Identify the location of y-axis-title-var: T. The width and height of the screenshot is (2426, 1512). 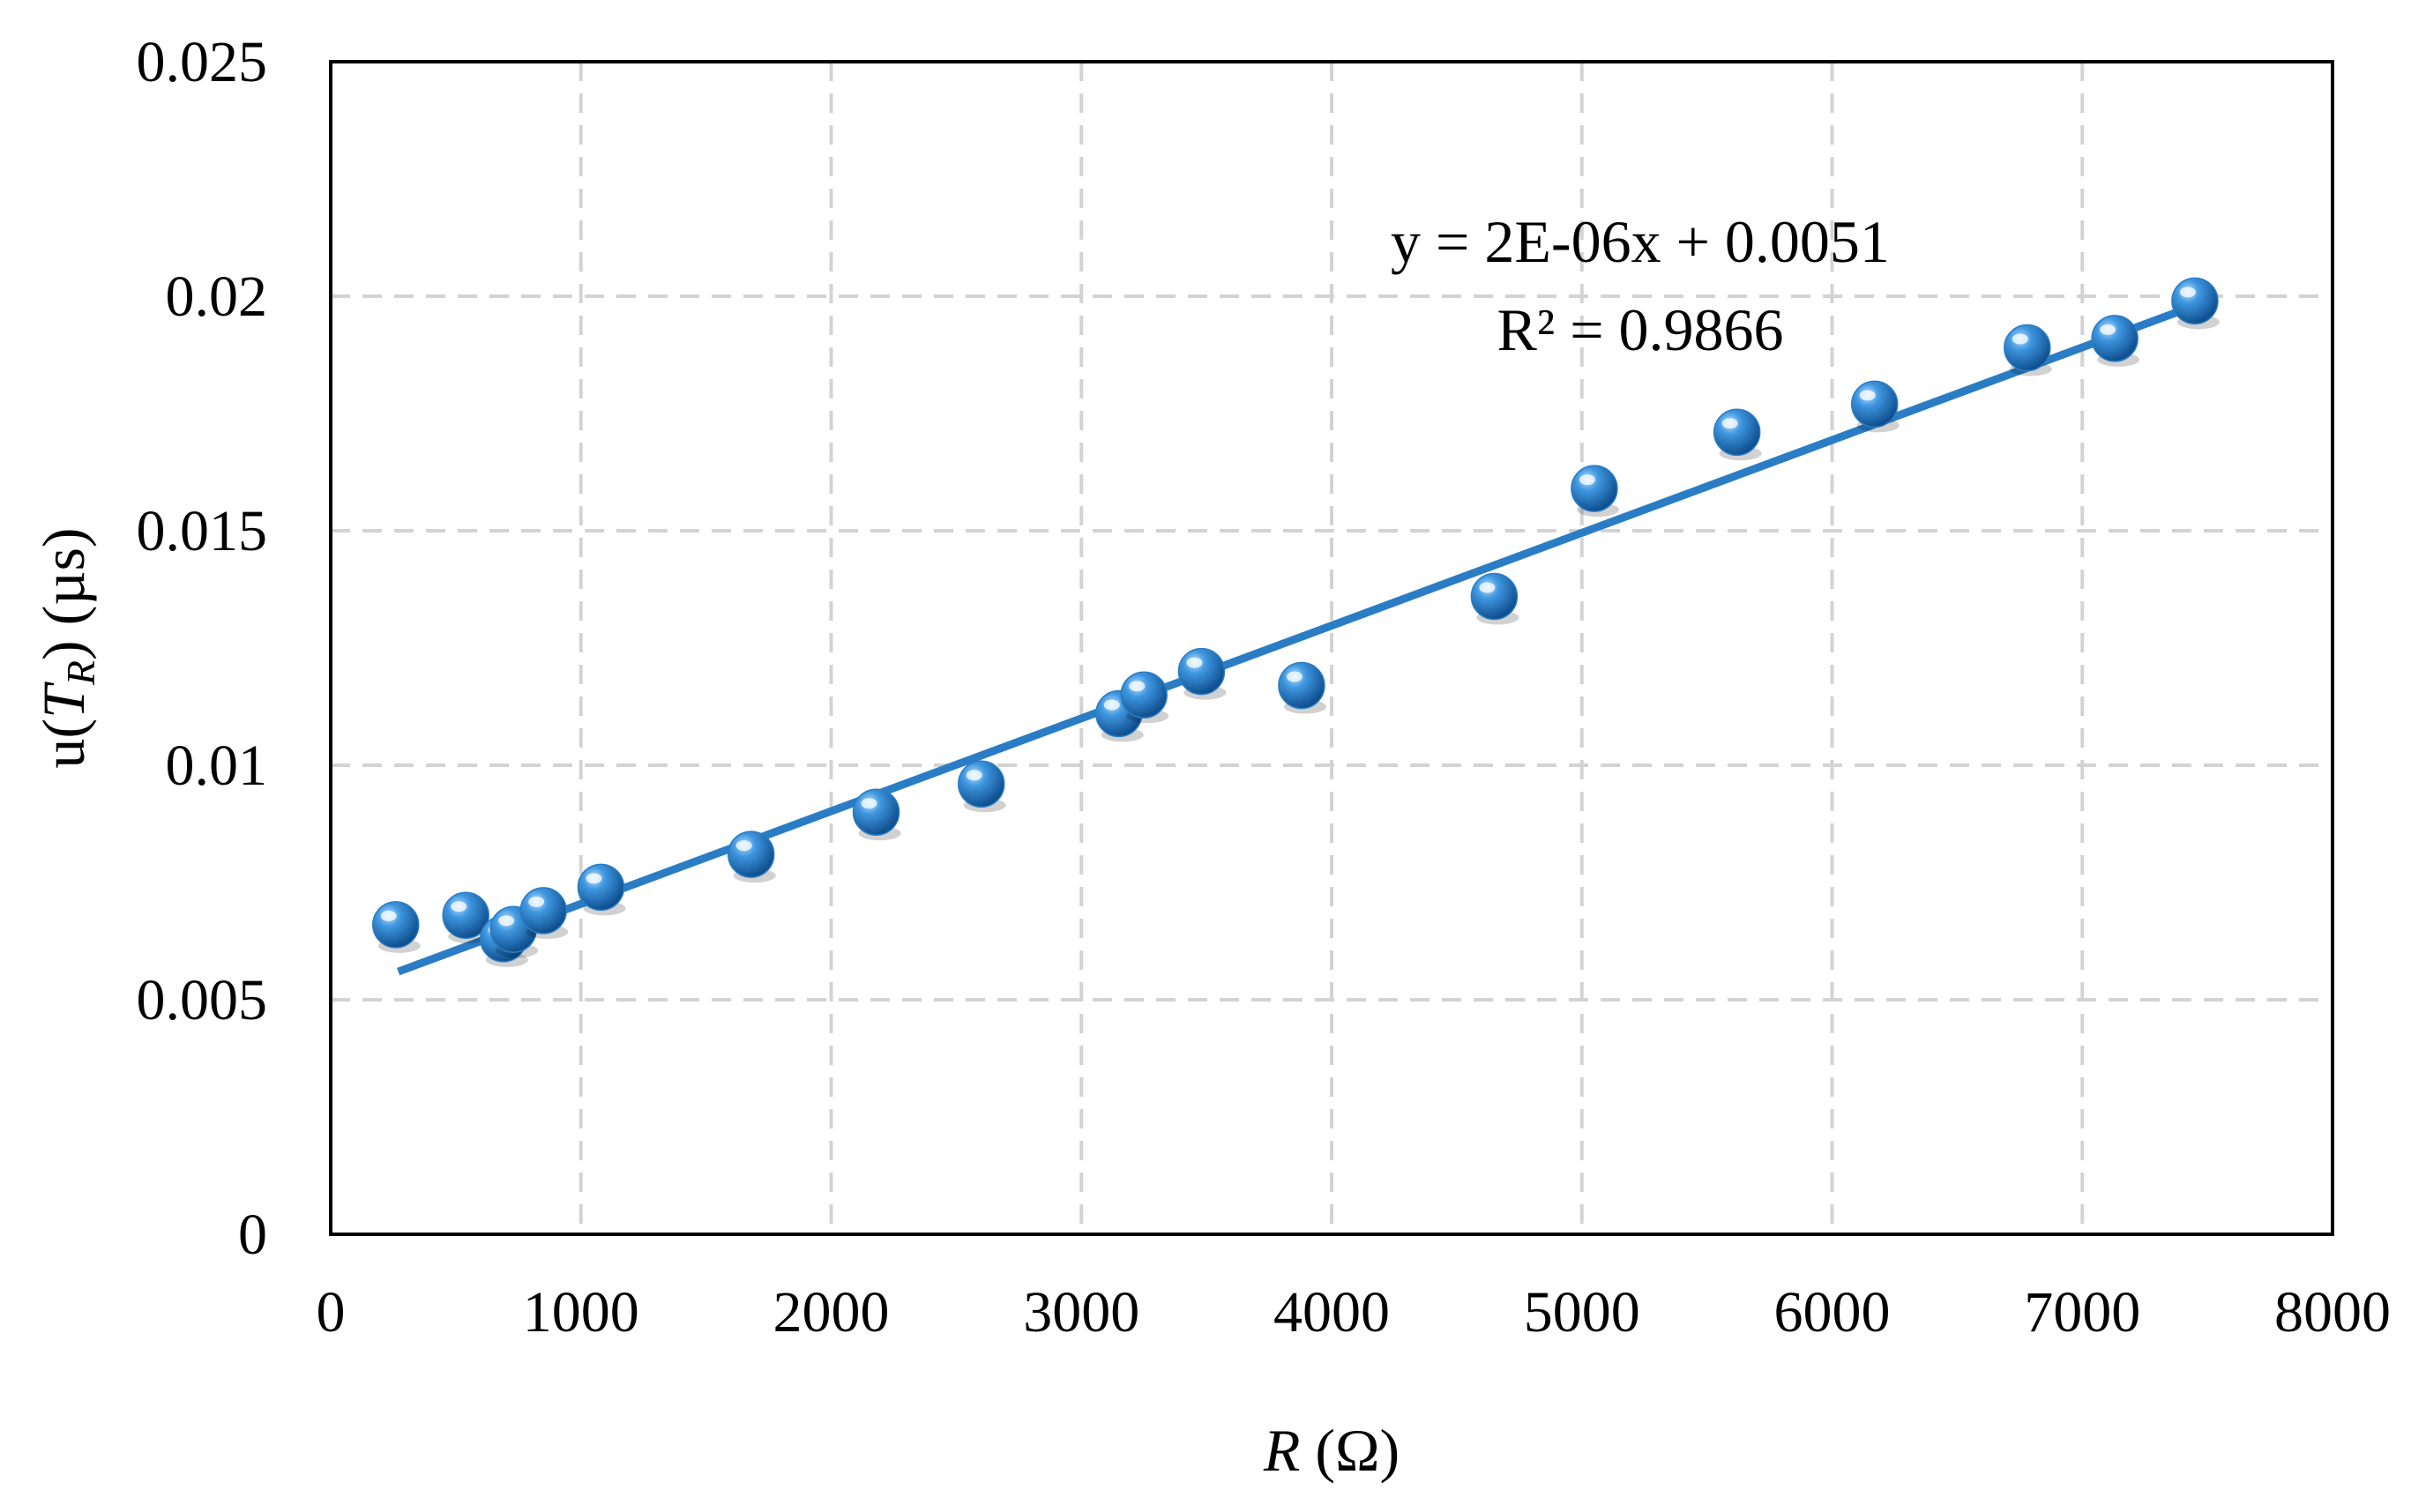
(63, 700).